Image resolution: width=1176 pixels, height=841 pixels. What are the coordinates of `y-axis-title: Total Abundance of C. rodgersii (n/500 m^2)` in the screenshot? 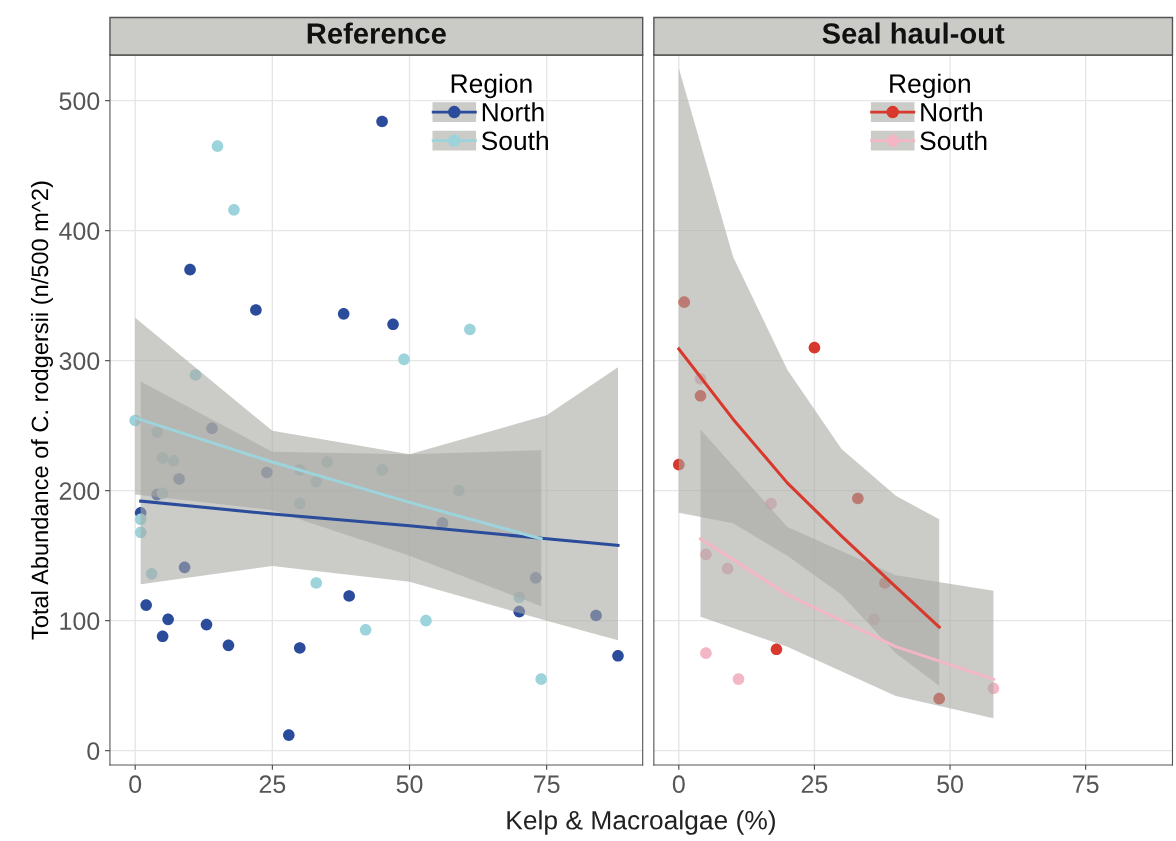 It's located at (41, 410).